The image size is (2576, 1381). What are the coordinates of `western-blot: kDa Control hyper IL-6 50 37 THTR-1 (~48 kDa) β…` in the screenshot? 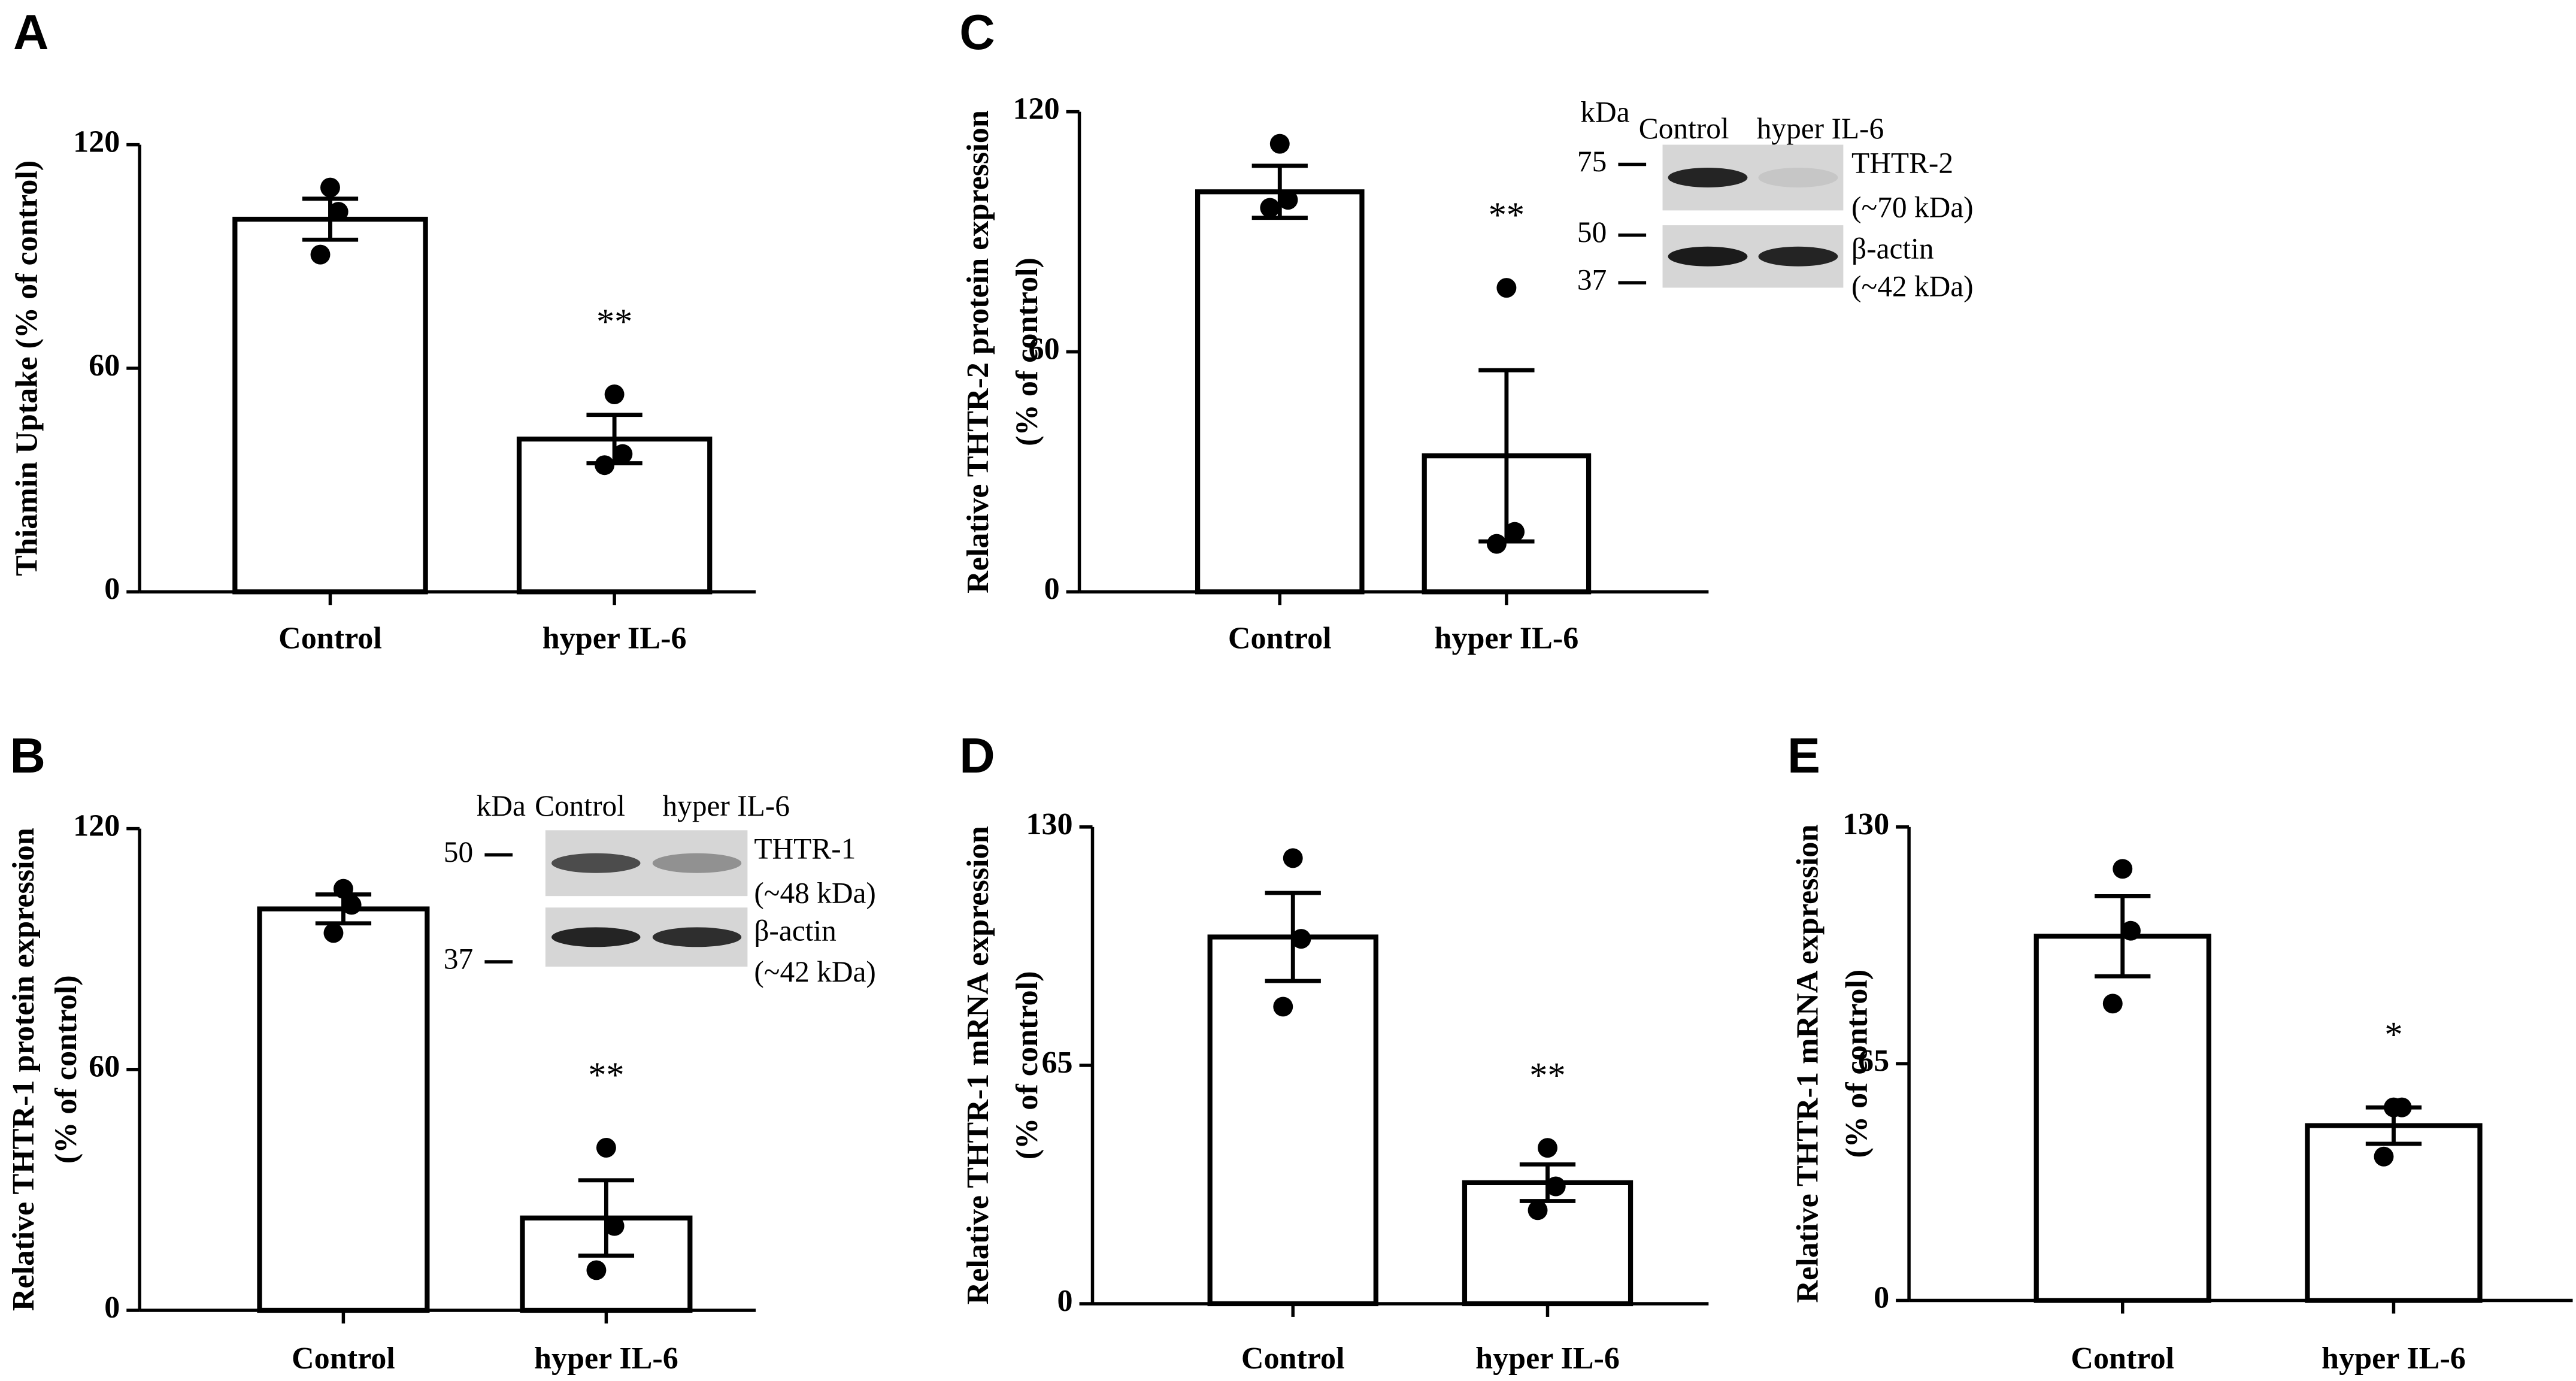 It's located at (660, 889).